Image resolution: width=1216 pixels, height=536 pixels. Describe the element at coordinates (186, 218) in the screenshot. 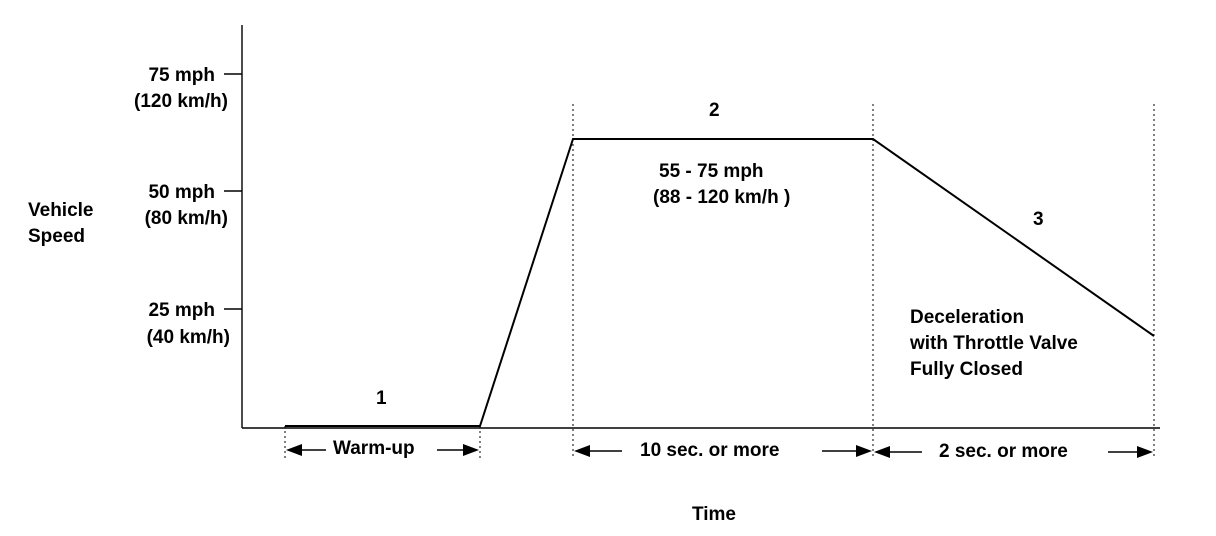

I see `y-tick-label-80-kmh: (80 km/h)` at that location.